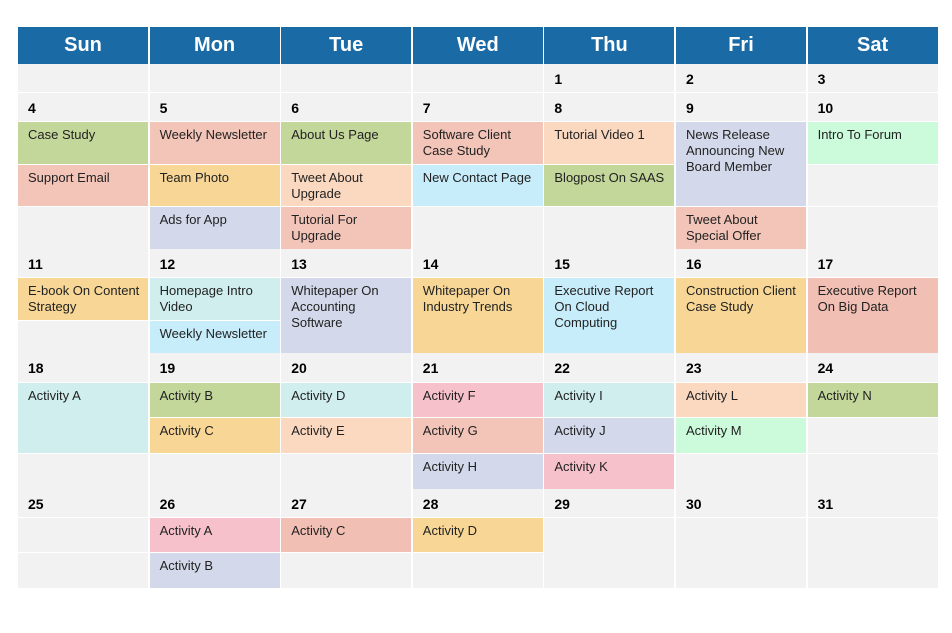 This screenshot has height=633, width=952. Describe the element at coordinates (477, 503) in the screenshot. I see `day-date-cell: 28` at that location.